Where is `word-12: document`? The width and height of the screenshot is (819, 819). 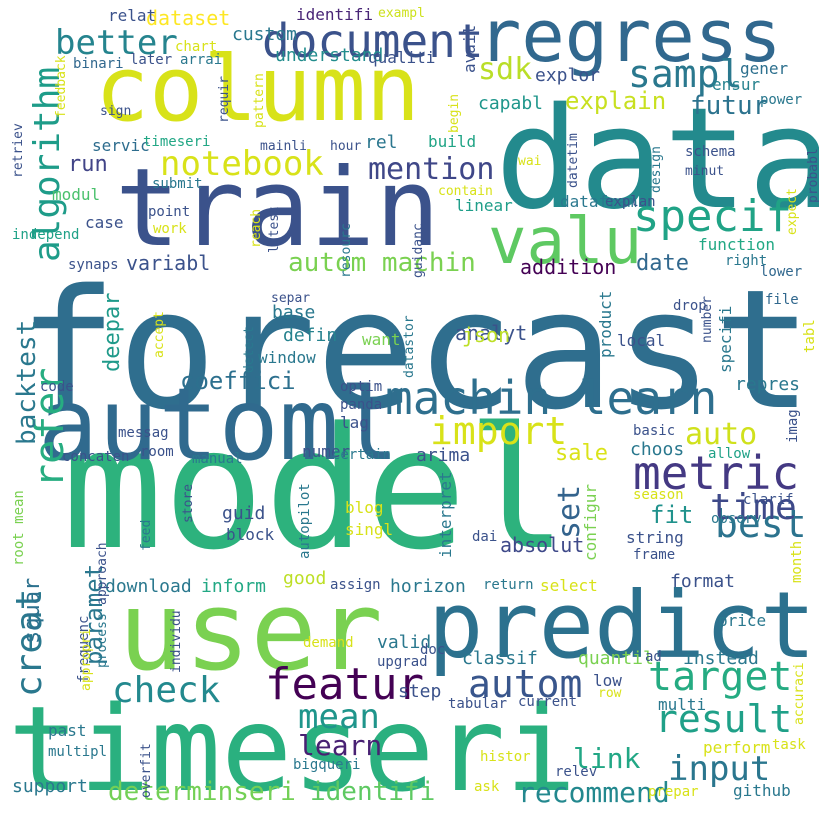 word-12: document is located at coordinates (373, 41).